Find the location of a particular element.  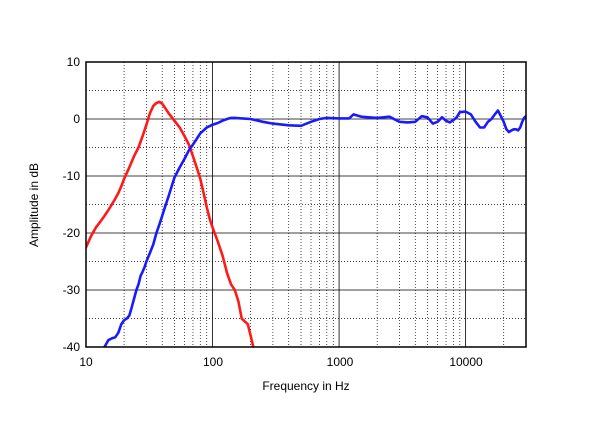

y-tick-label: -20 is located at coordinates (72, 233).